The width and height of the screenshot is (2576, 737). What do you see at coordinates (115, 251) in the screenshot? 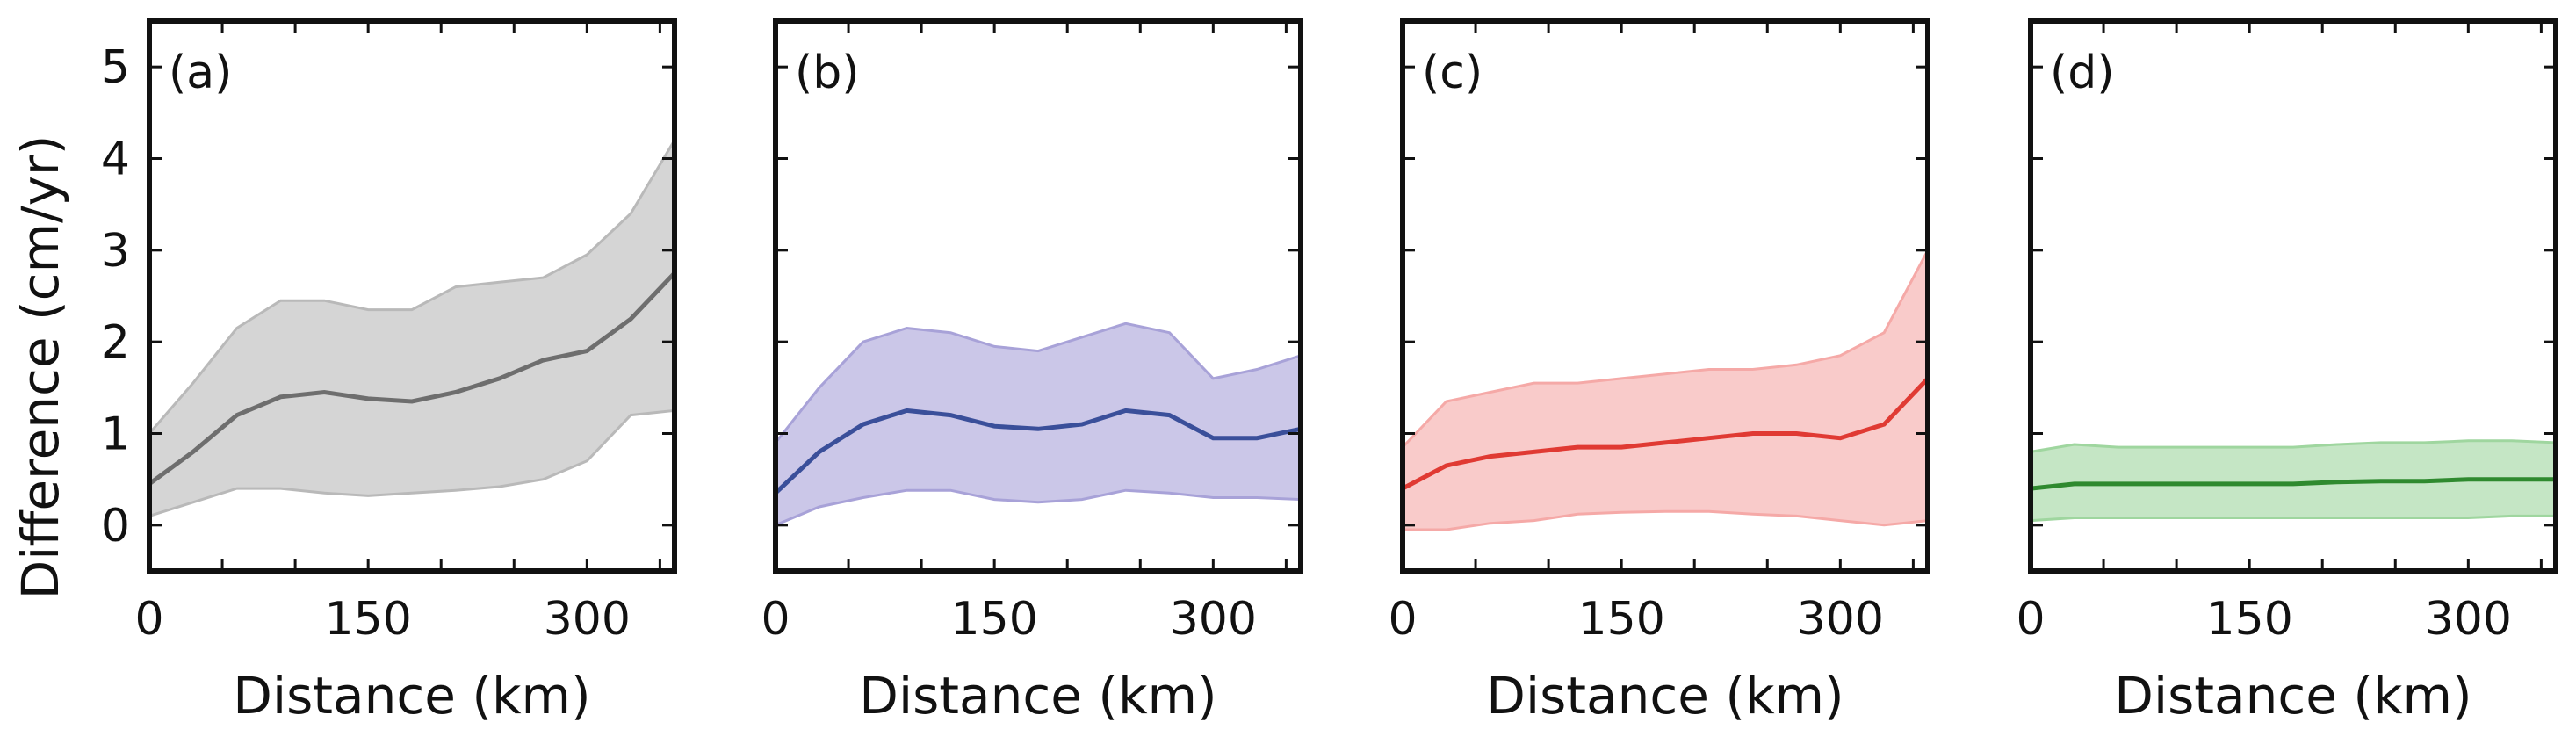
I see `y-tick-label: 3` at bounding box center [115, 251].